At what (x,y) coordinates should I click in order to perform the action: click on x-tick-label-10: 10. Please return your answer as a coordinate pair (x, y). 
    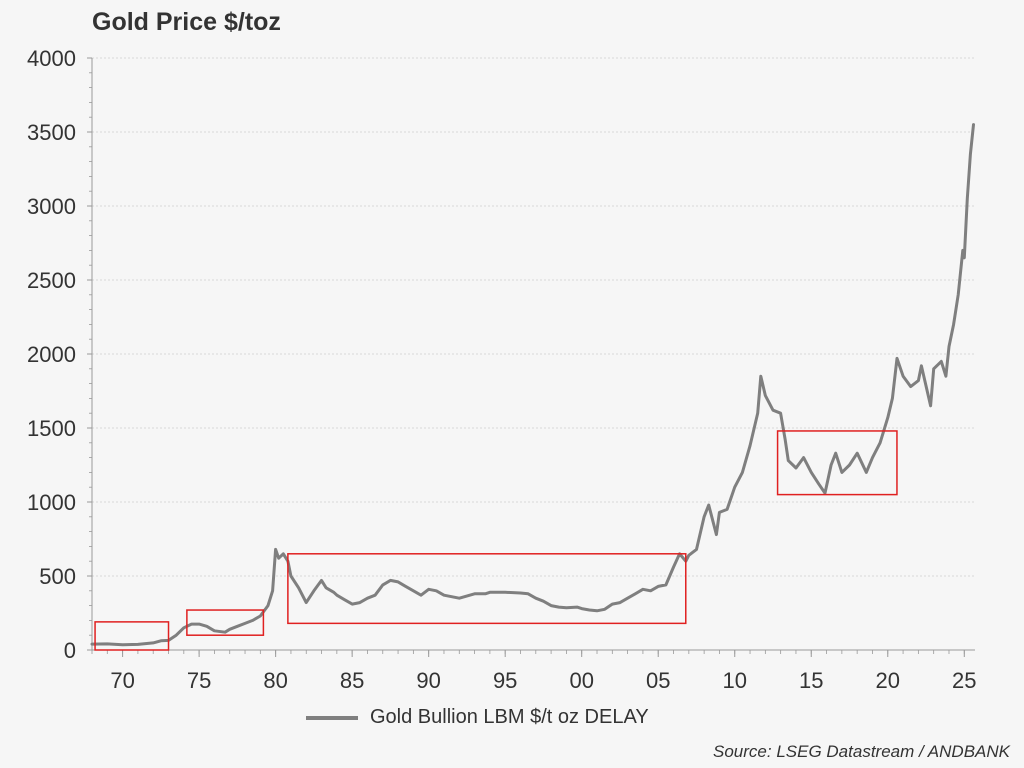
    Looking at the image, I should click on (734, 680).